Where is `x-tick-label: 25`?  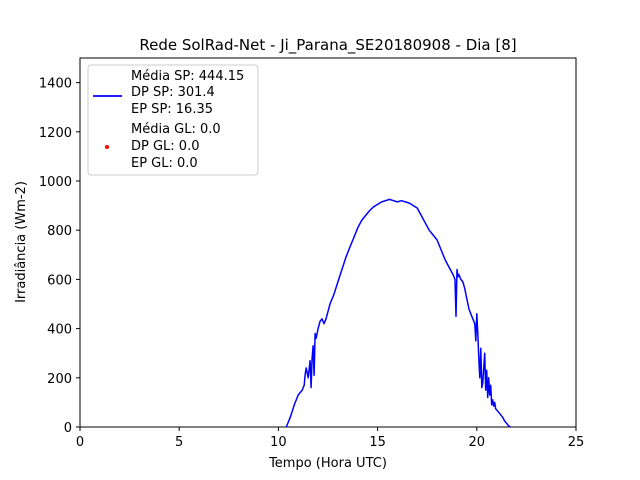 x-tick-label: 25 is located at coordinates (576, 442).